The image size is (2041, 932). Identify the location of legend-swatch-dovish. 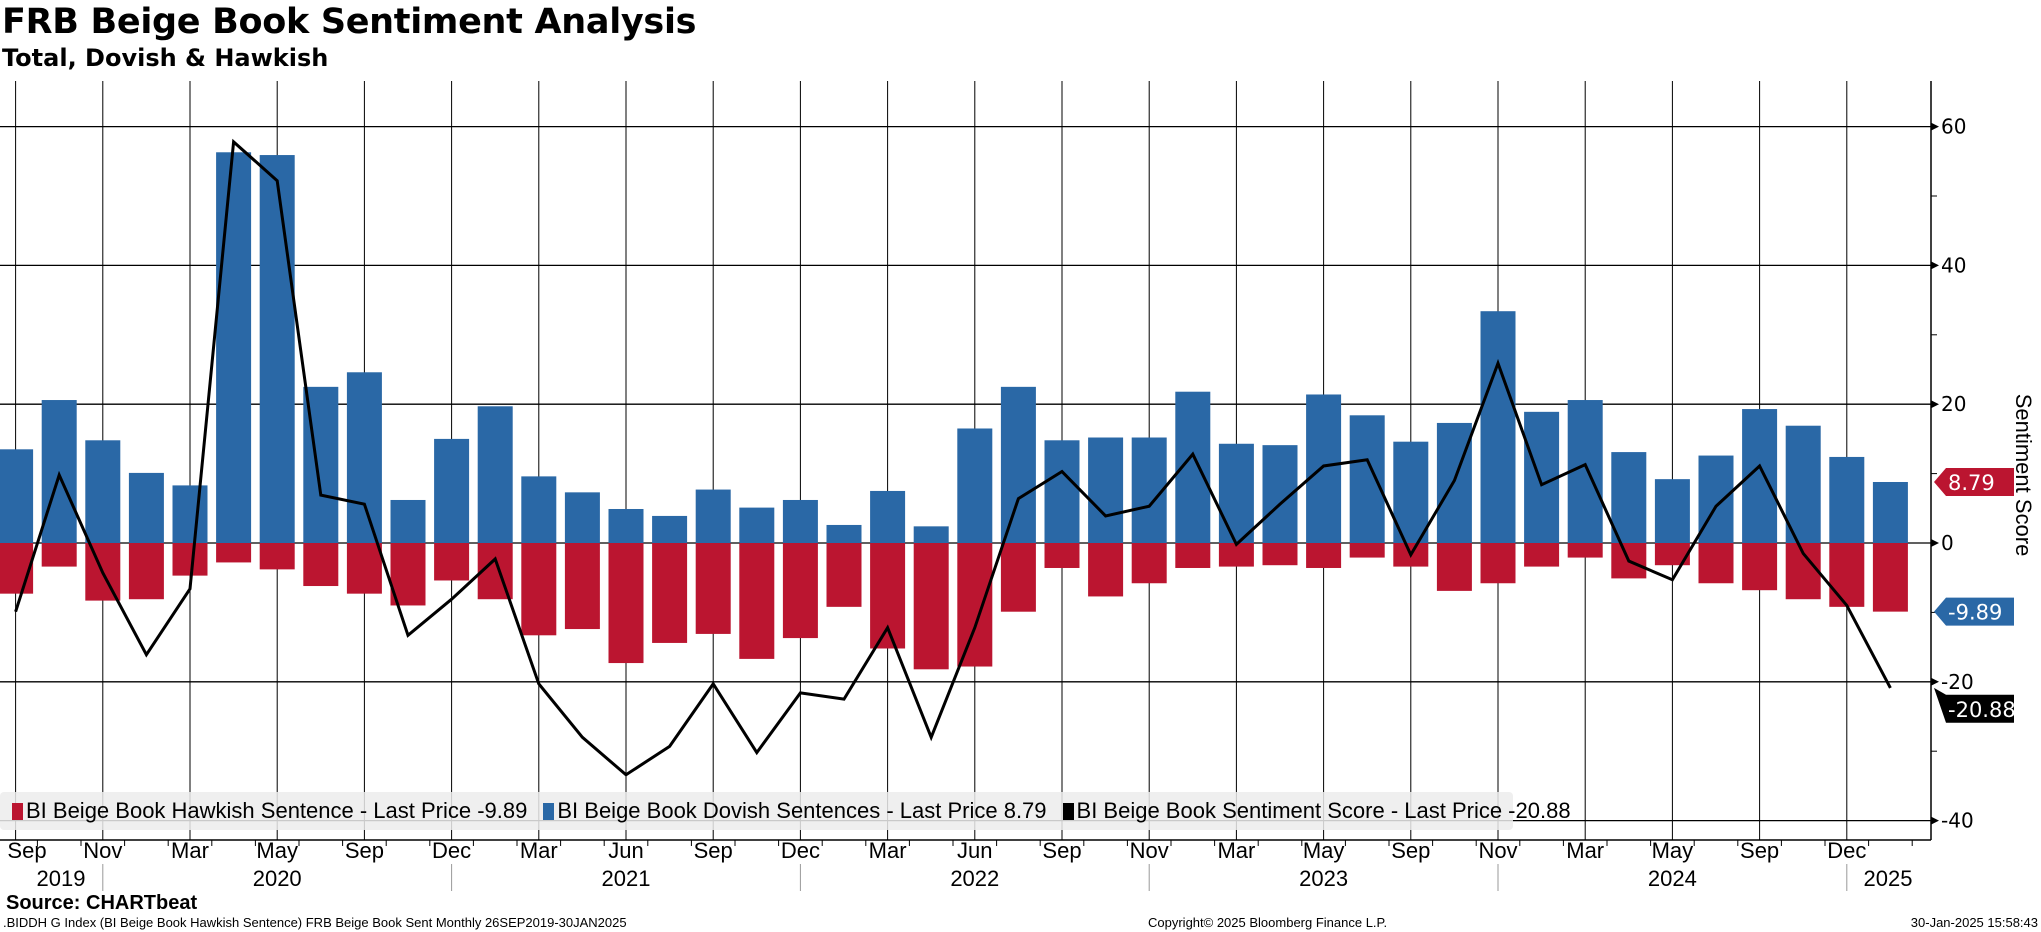
(549, 811).